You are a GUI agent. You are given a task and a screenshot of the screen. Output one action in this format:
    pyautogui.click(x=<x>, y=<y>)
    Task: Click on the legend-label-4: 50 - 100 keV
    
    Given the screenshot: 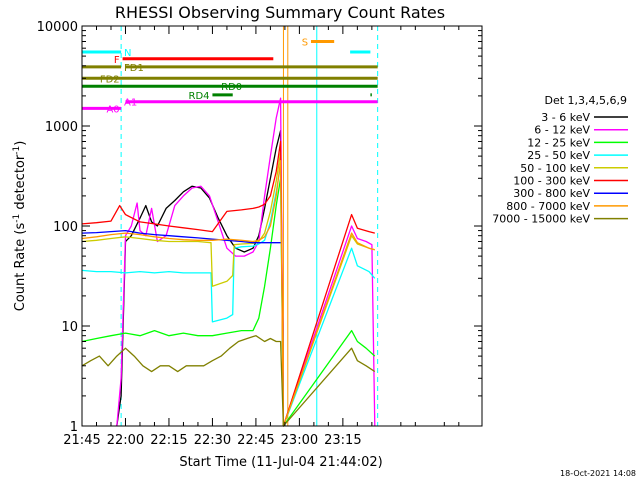 What is the action you would take?
    pyautogui.click(x=555, y=168)
    